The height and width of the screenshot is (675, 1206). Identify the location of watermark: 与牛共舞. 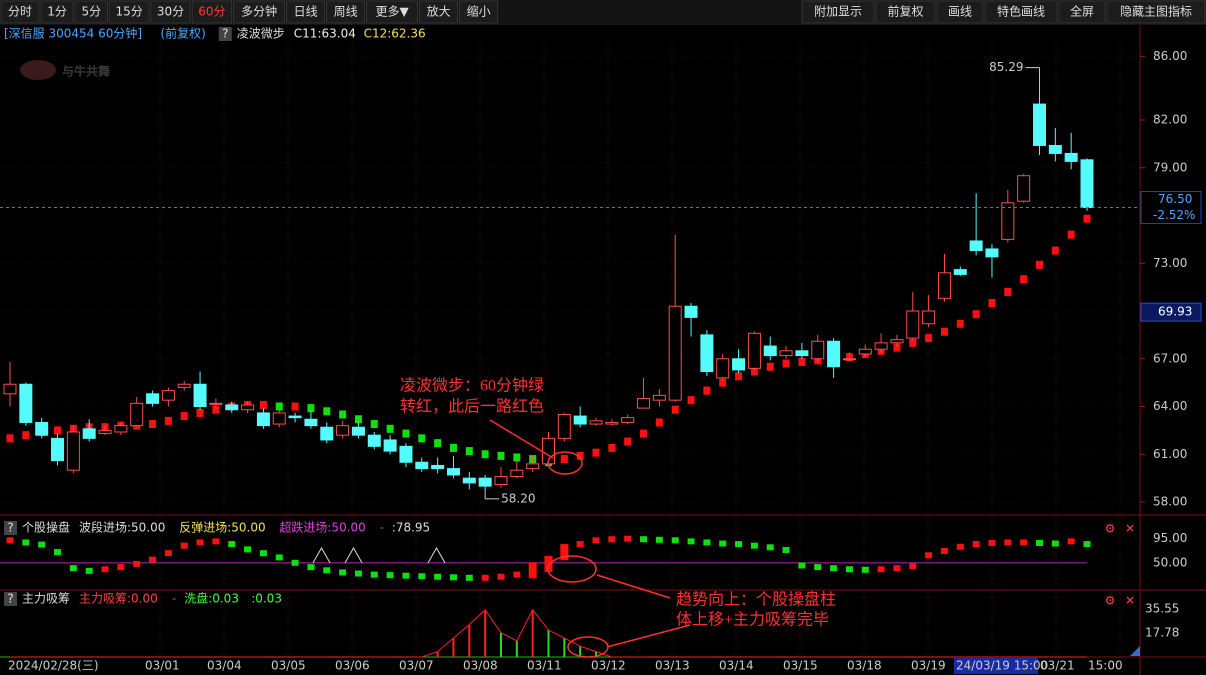
(86, 71).